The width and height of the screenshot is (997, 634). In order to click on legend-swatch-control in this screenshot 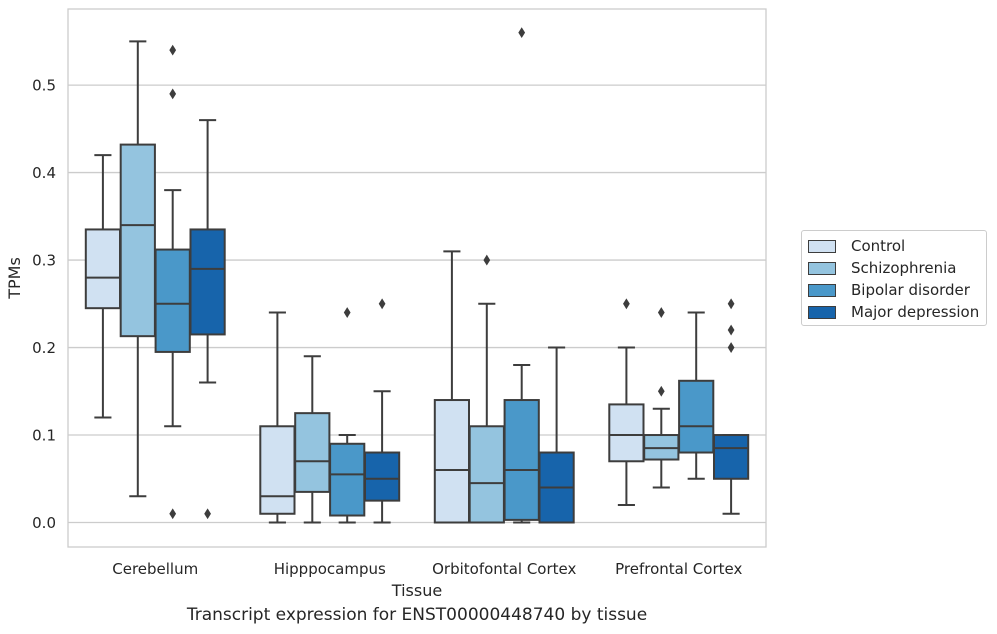, I will do `click(822, 246)`.